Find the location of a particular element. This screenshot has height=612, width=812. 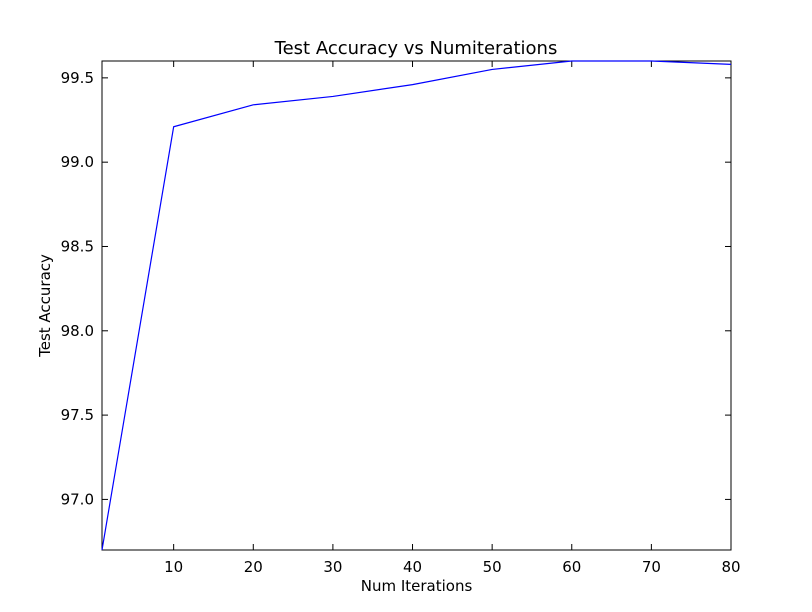

x-axis-label: Num Iterations is located at coordinates (417, 586).